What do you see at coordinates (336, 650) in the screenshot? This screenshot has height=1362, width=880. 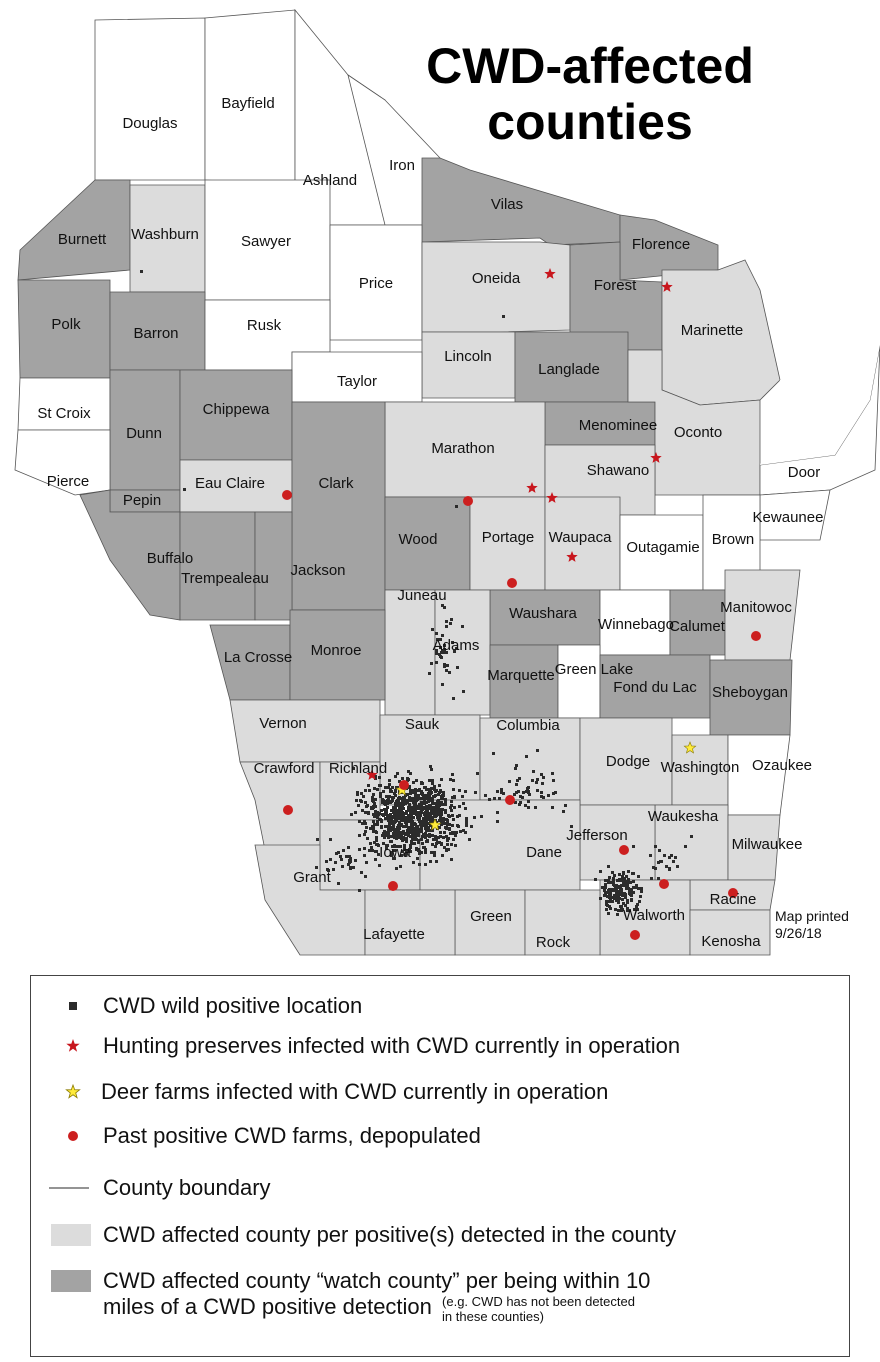 I see `county-label-monroe: Monroe` at bounding box center [336, 650].